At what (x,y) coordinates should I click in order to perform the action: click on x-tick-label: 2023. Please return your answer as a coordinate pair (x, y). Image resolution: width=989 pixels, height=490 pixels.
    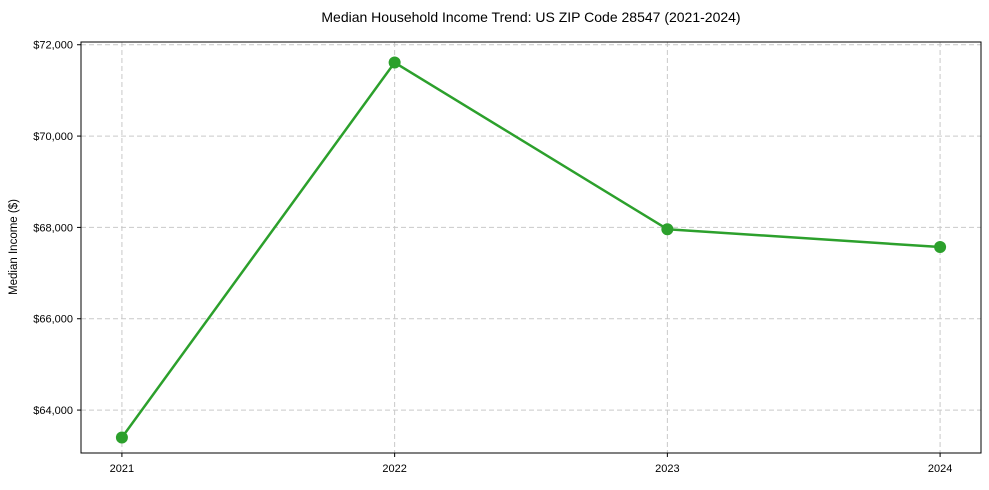
    Looking at the image, I should click on (667, 469).